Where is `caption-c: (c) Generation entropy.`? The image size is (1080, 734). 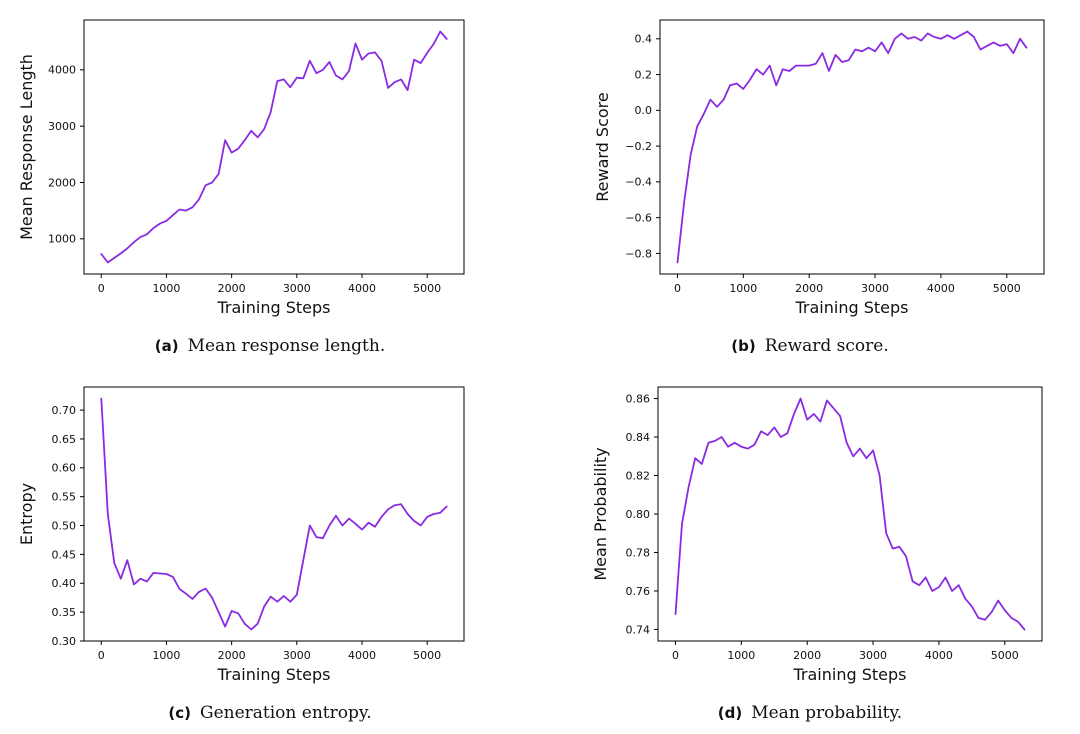 caption-c: (c) Generation entropy. is located at coordinates (270, 713).